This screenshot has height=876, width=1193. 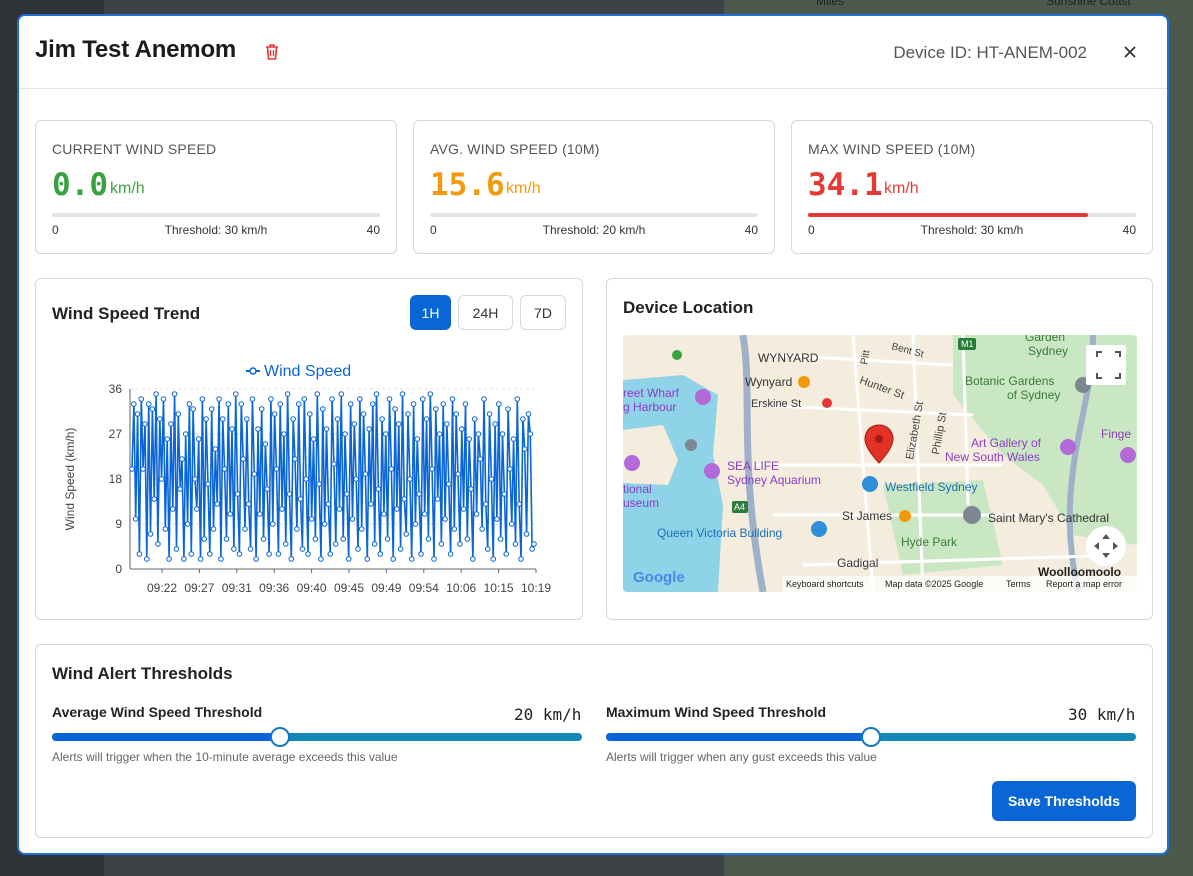 What do you see at coordinates (1130, 52) in the screenshot?
I see `close-icon` at bounding box center [1130, 52].